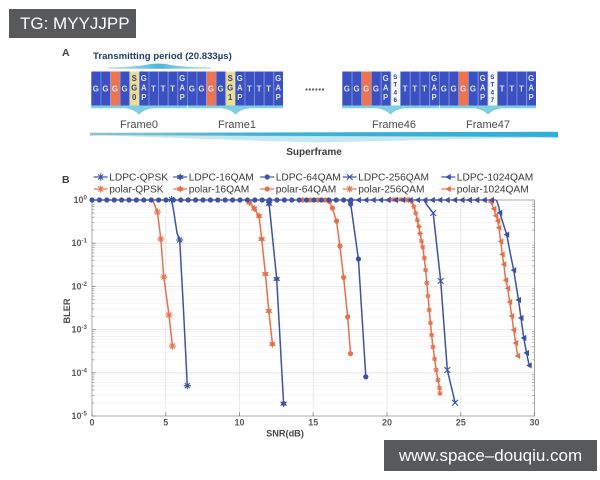 The width and height of the screenshot is (600, 480). Describe the element at coordinates (461, 423) in the screenshot. I see `svg-text: 25` at that location.